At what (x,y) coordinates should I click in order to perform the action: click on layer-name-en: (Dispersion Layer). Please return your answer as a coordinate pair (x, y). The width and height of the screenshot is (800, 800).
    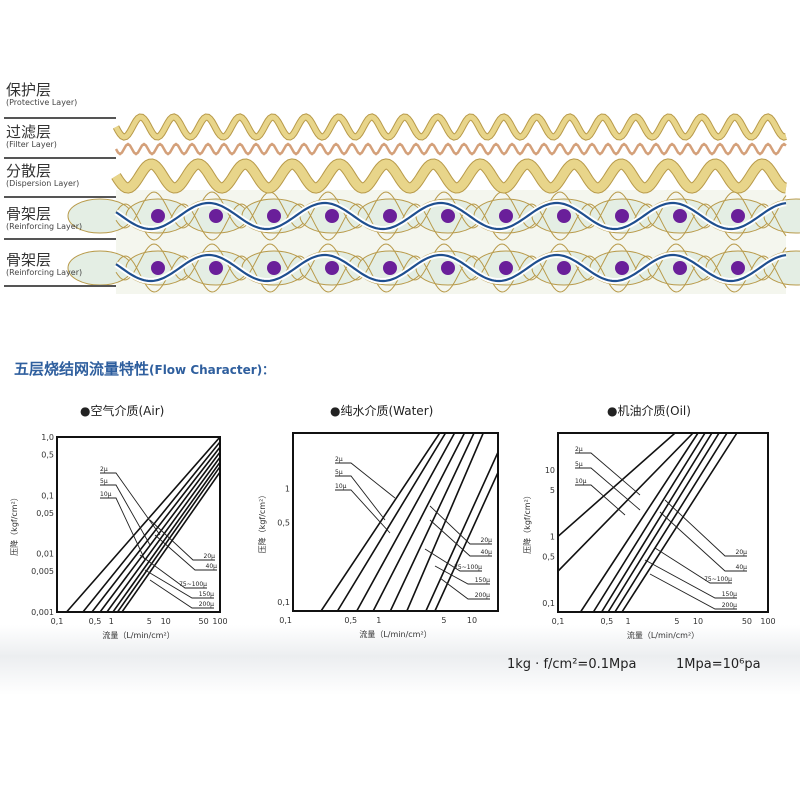
    Looking at the image, I should click on (43, 183).